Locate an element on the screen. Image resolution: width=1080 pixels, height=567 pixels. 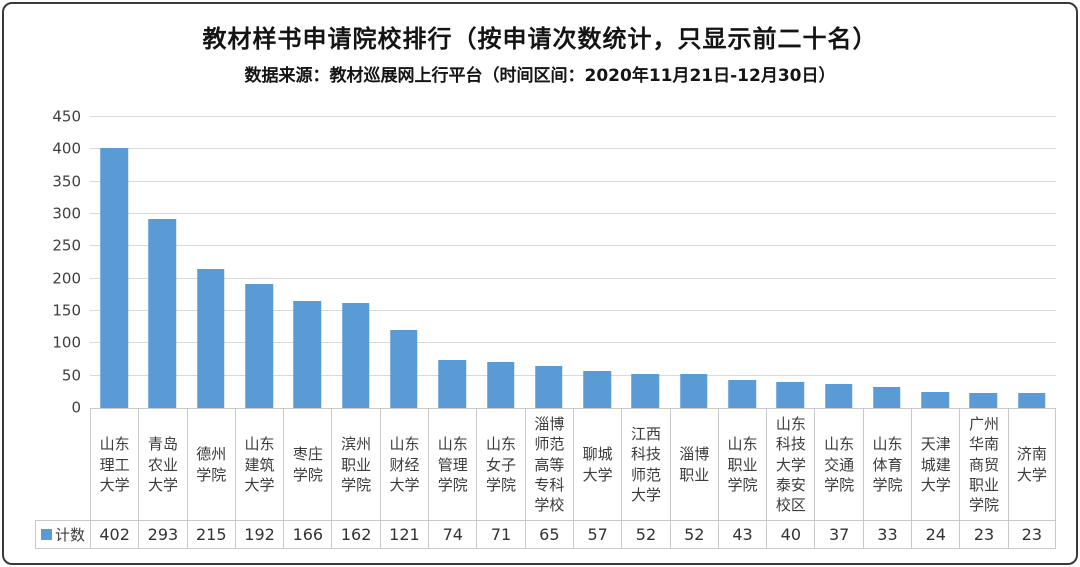
category-label: 山东建筑大学 is located at coordinates (259, 464).